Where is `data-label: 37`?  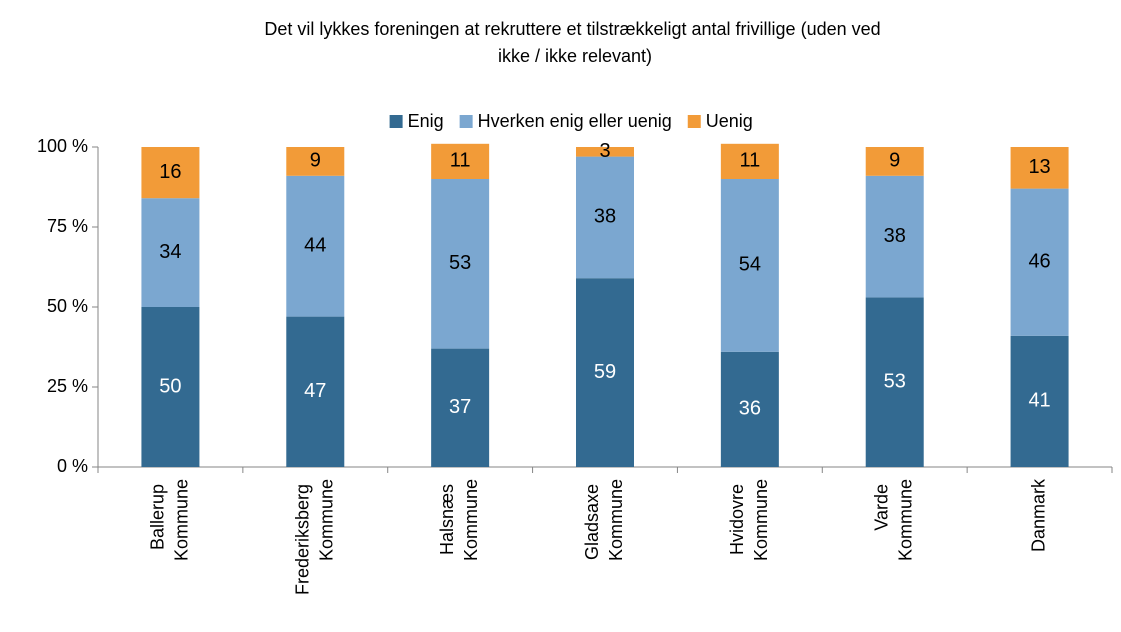 data-label: 37 is located at coordinates (460, 407).